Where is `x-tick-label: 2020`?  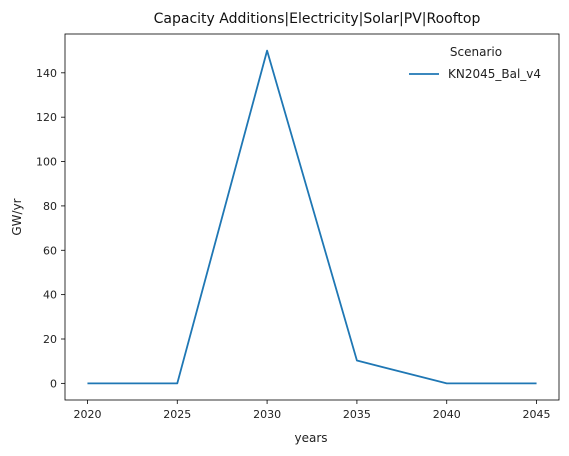
x-tick-label: 2020 is located at coordinates (87, 414).